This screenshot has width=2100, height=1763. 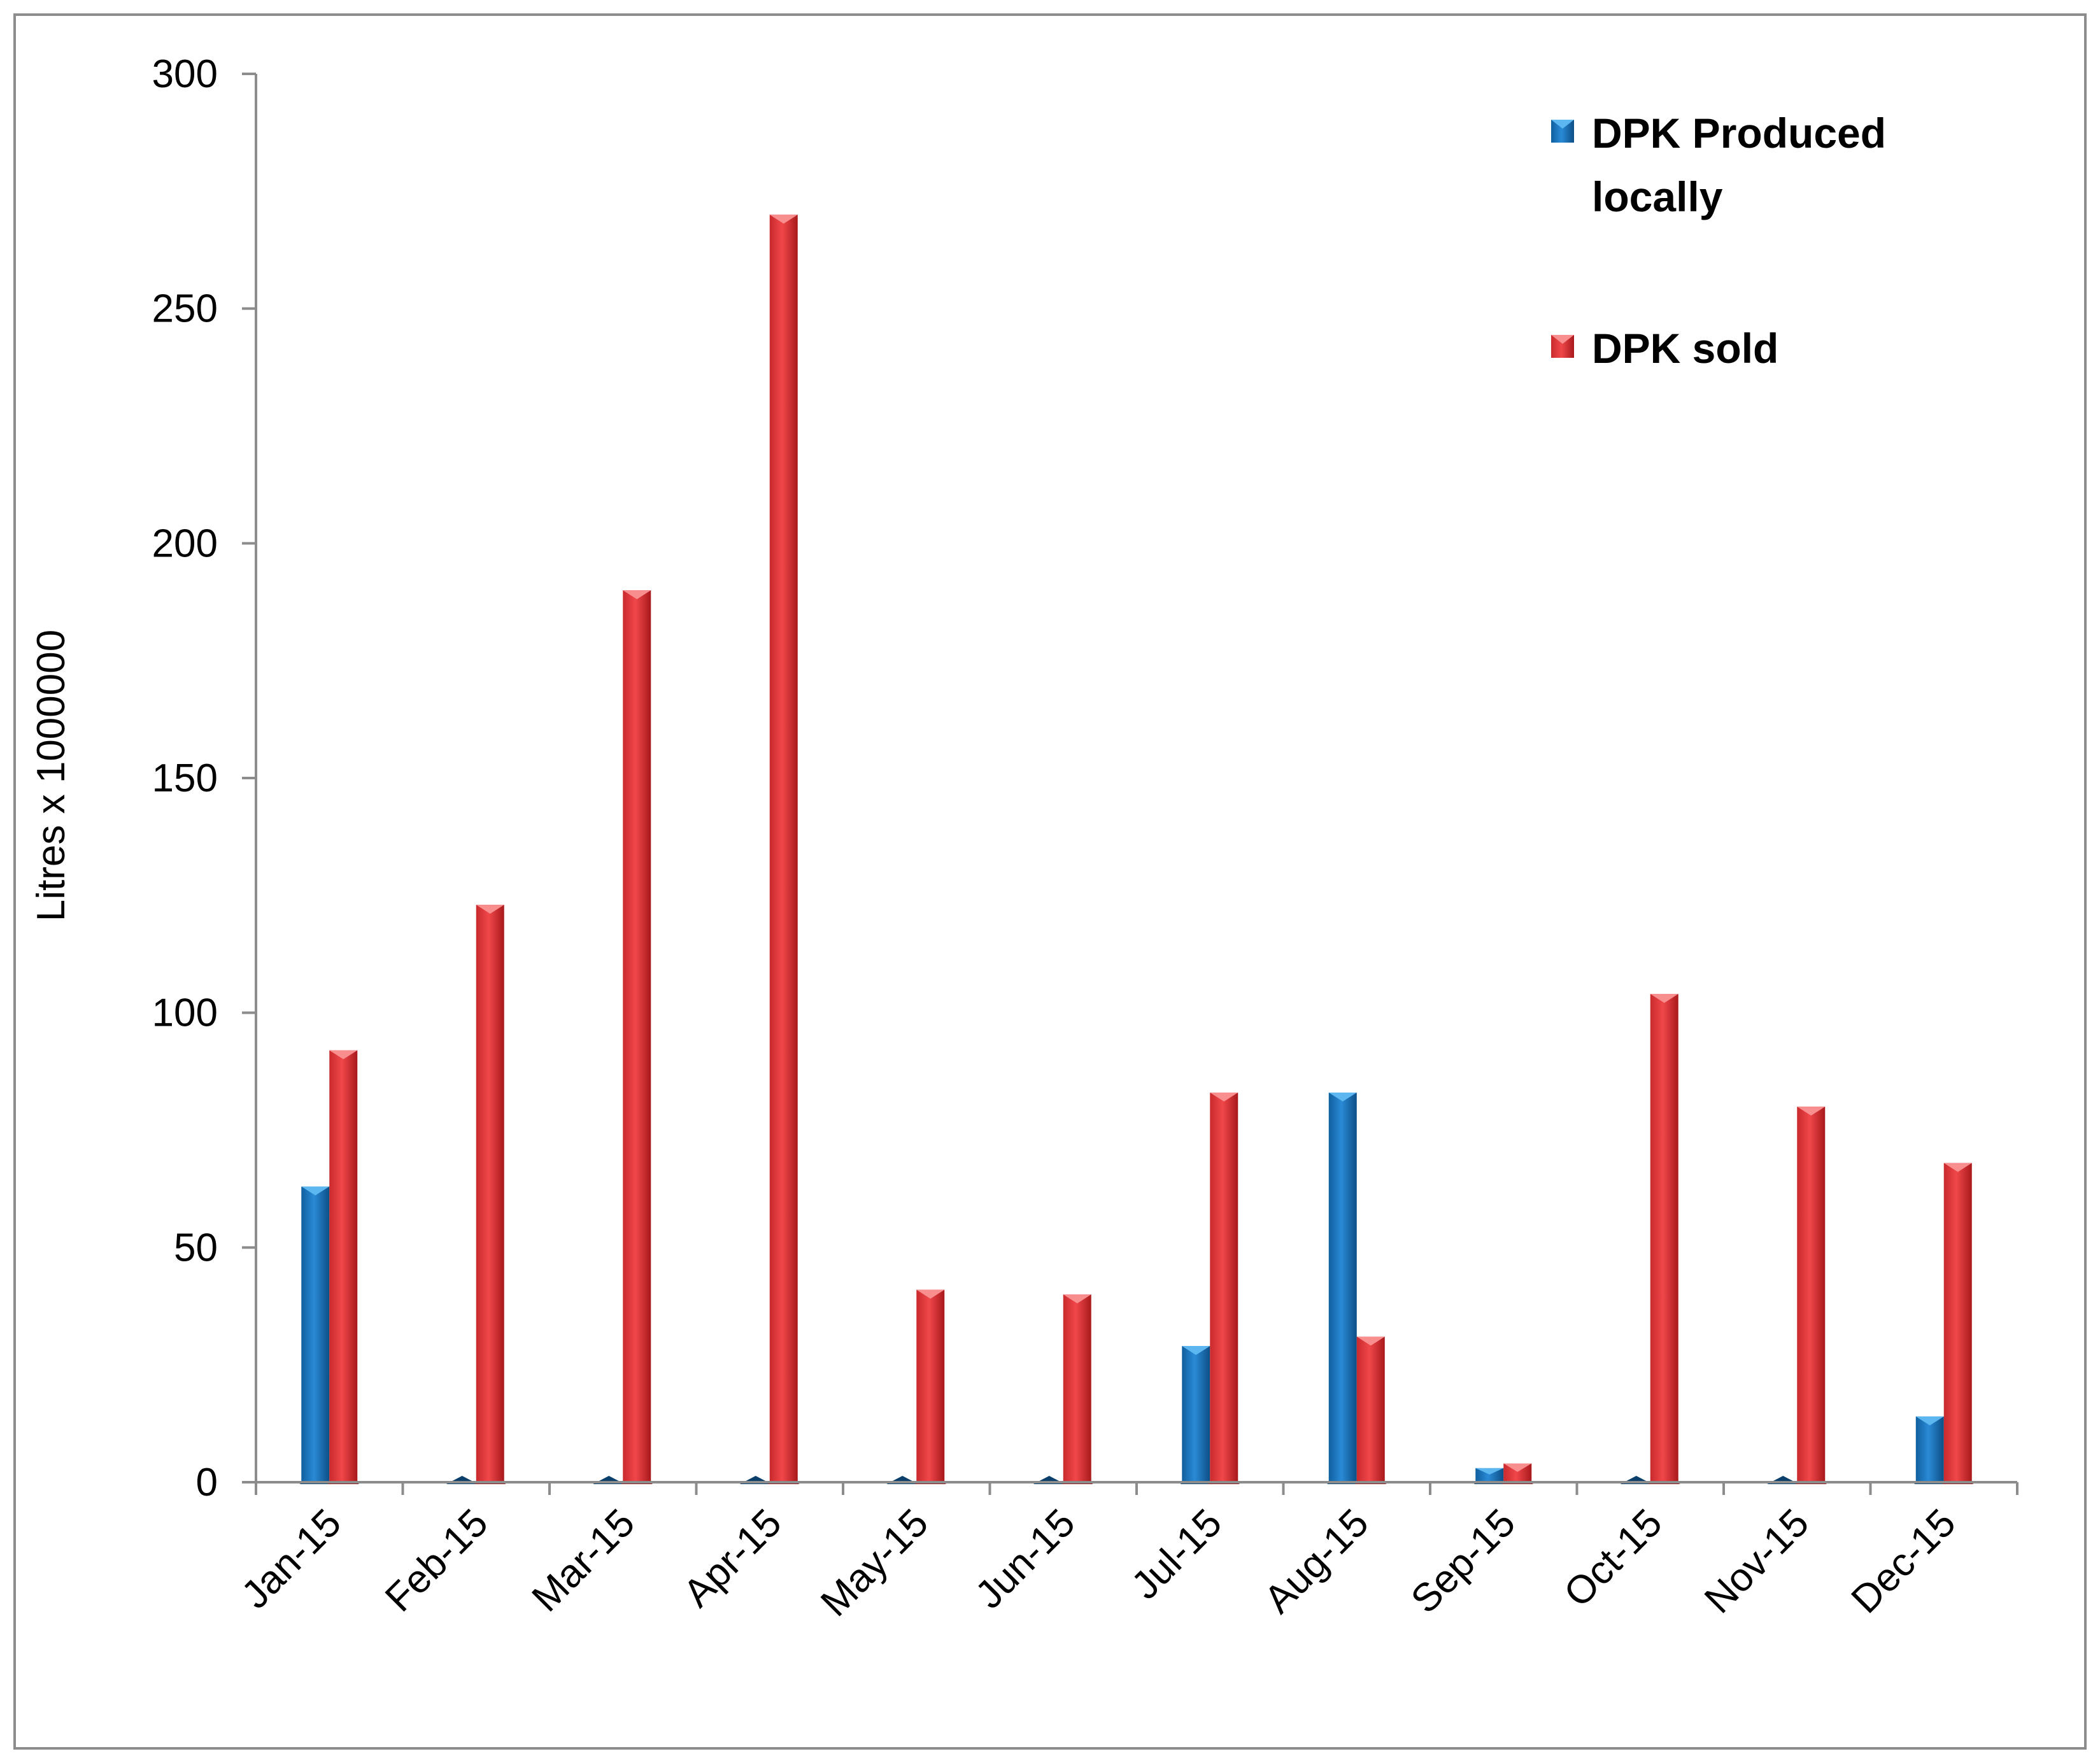 What do you see at coordinates (51, 776) in the screenshot?
I see `y-axis-title: Litres x 1000000` at bounding box center [51, 776].